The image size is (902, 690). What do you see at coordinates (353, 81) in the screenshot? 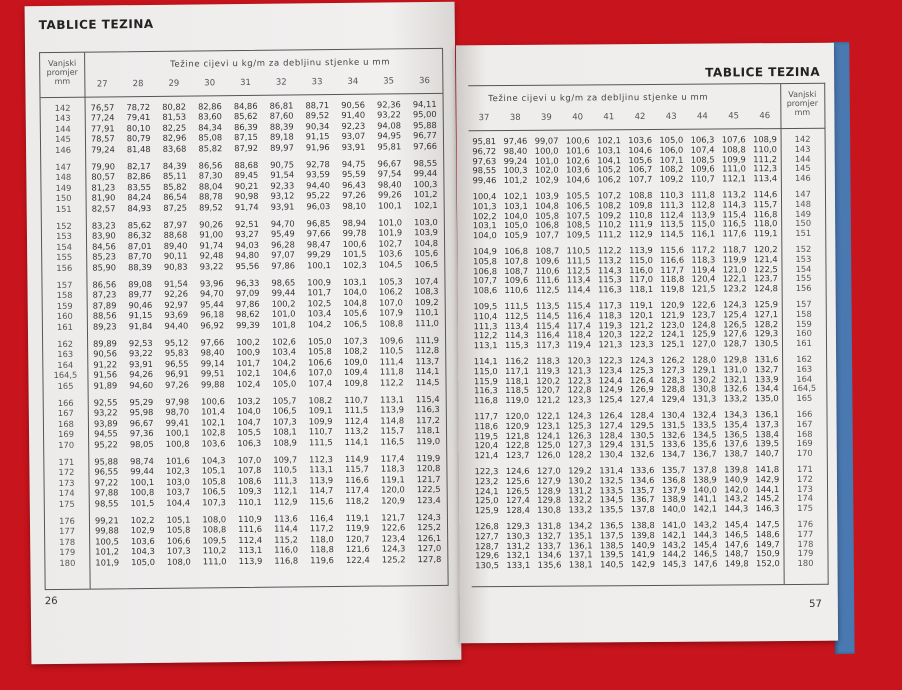
I see `column-header-34: 34` at bounding box center [353, 81].